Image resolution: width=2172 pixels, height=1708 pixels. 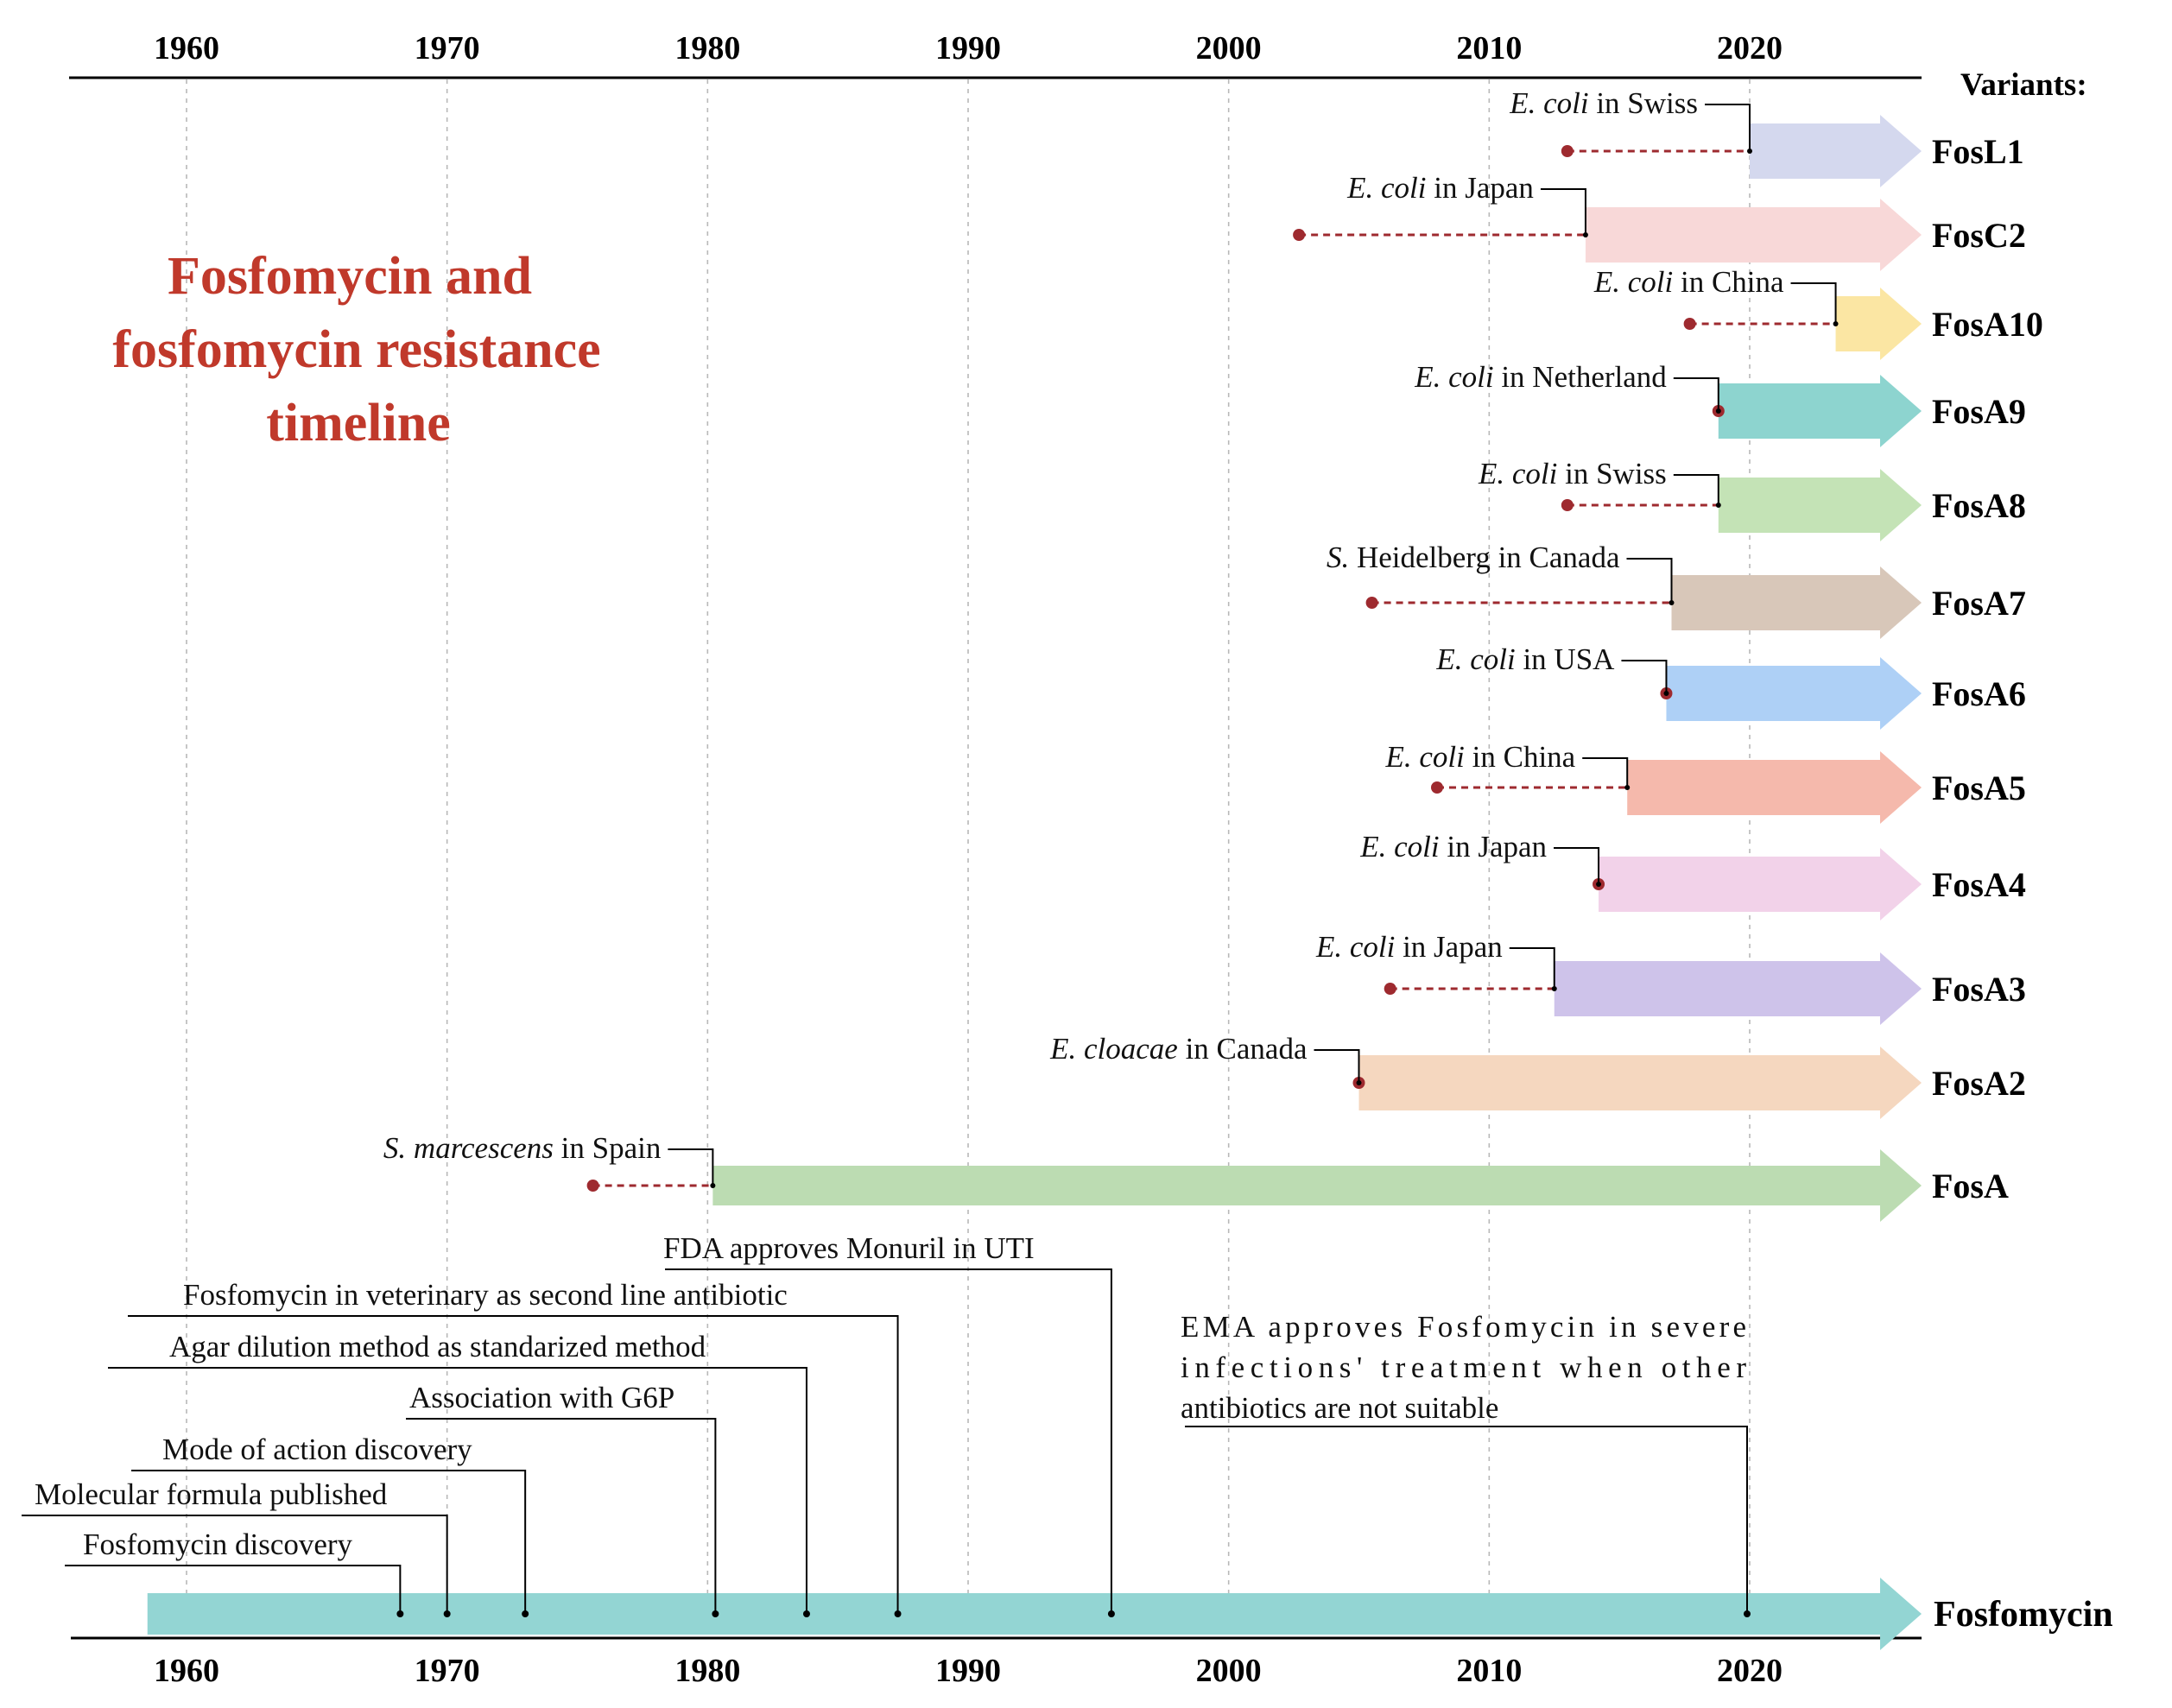 I want to click on bottom-year-label: 1970, so click(x=447, y=1671).